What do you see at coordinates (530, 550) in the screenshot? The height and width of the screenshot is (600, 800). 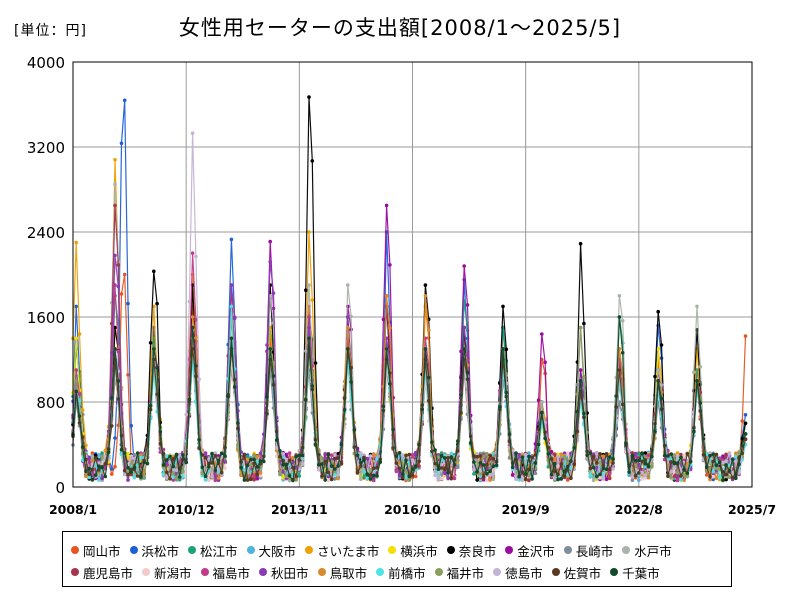 I see `legend-item: 金沢市` at bounding box center [530, 550].